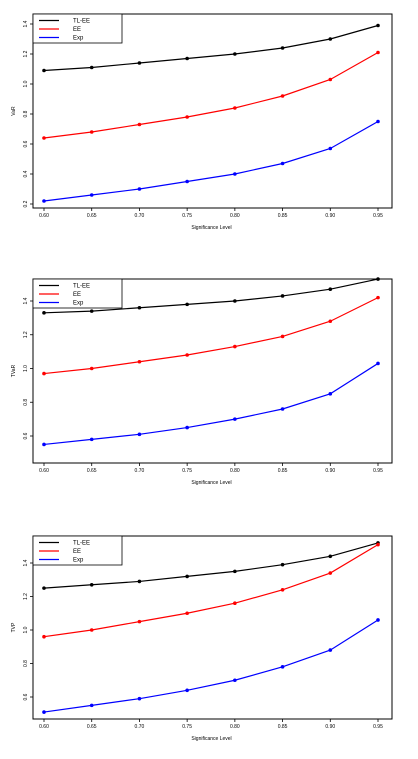  I want to click on series-line-ee, so click(211, 95).